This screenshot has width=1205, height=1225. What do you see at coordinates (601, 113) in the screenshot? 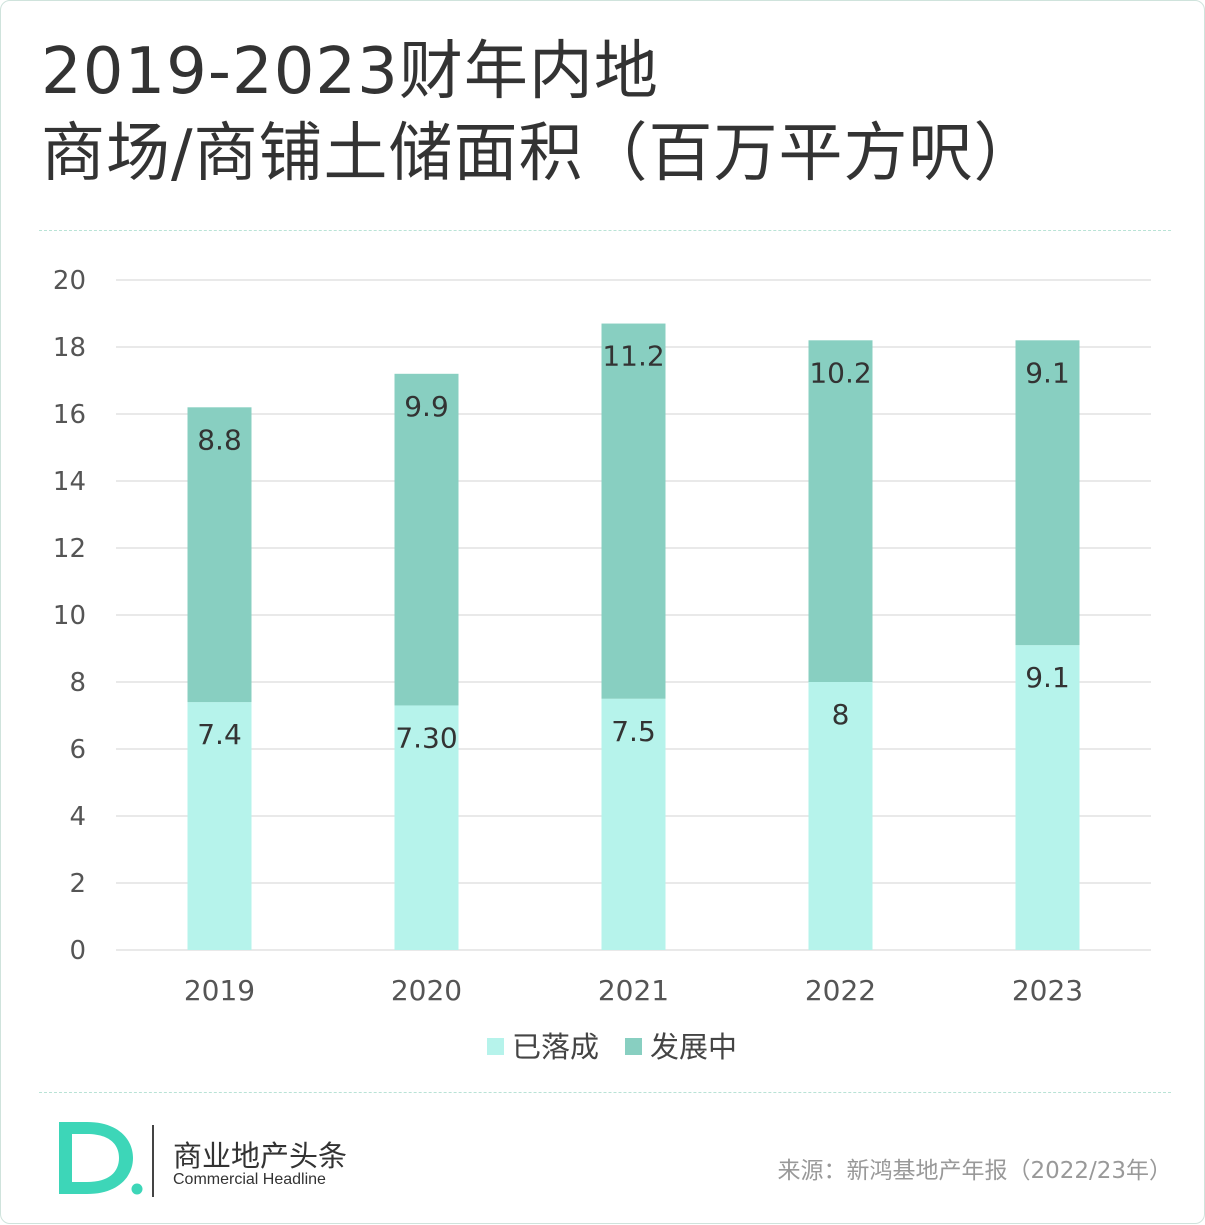
I see `page-title: 2019-2023财年内地 商场/商铺土储面积（百万平方呎）` at bounding box center [601, 113].